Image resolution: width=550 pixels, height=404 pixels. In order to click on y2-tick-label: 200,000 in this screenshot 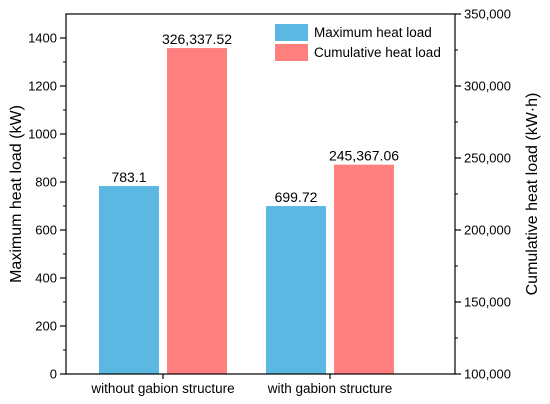, I will do `click(487, 230)`.